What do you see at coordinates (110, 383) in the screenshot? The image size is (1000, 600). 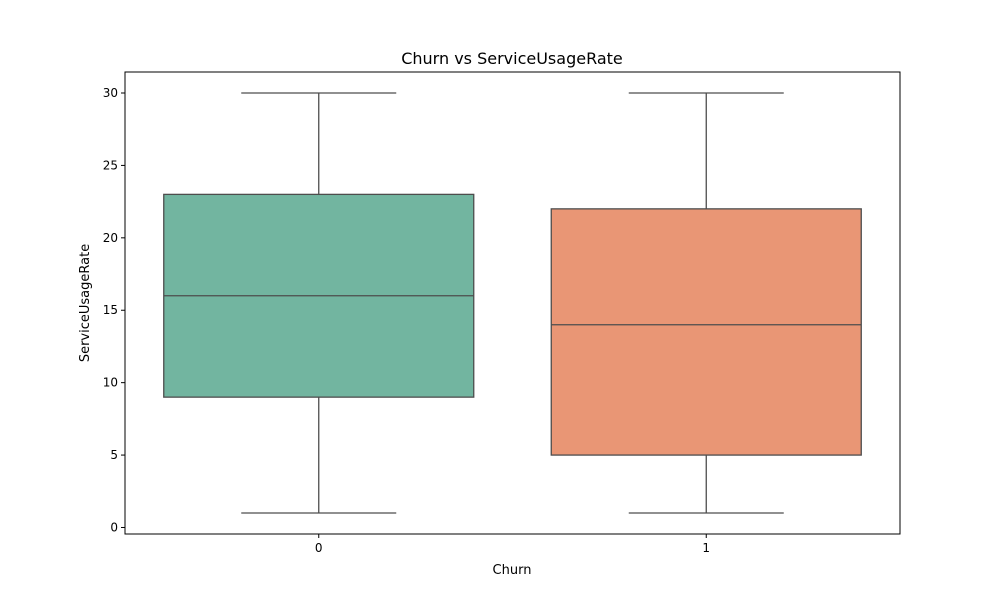 I see `y-tick-label: 10` at bounding box center [110, 383].